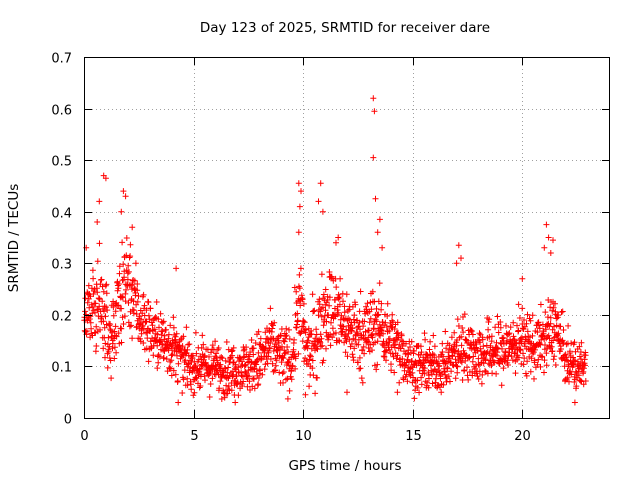 The width and height of the screenshot is (640, 480). I want to click on y-tick-label: 0.6, so click(61, 111).